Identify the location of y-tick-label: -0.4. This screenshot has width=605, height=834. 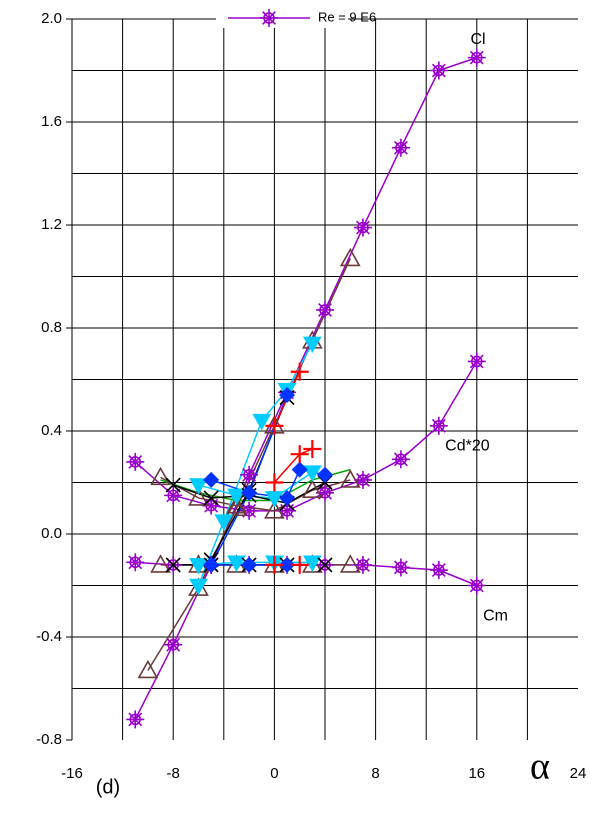
(49, 636).